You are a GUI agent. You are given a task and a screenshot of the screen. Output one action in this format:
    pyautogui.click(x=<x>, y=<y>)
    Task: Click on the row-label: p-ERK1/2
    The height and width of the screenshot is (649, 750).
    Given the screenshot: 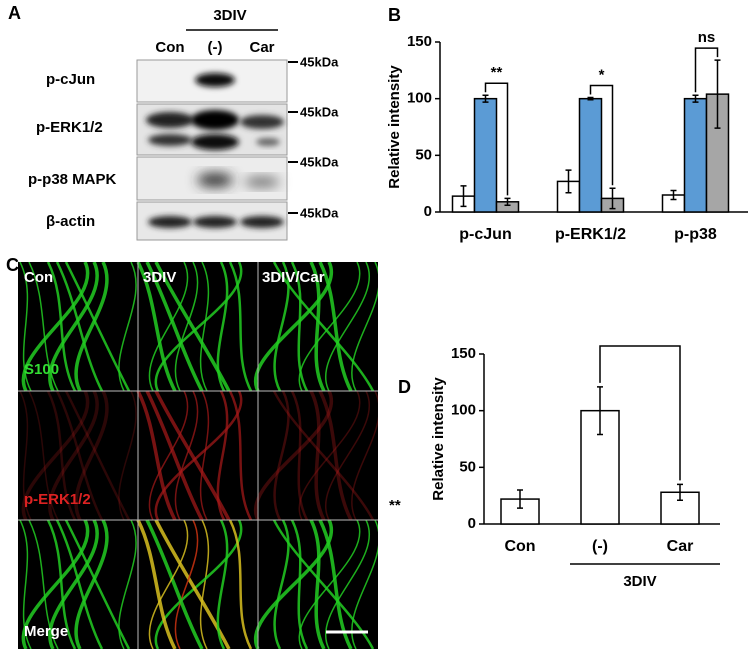 What is the action you would take?
    pyautogui.click(x=57, y=499)
    